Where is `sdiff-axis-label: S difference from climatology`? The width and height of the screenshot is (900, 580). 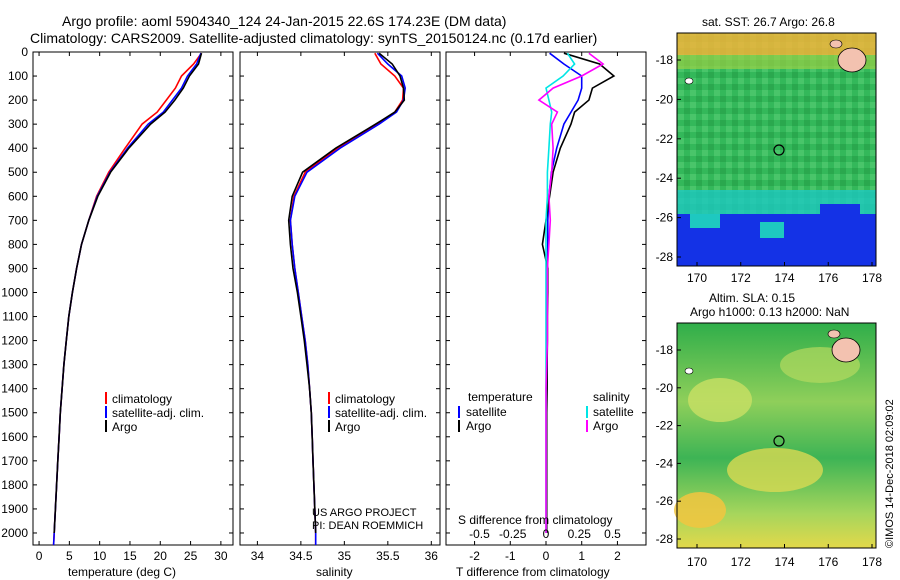 sdiff-axis-label: S difference from climatology is located at coordinates (535, 520).